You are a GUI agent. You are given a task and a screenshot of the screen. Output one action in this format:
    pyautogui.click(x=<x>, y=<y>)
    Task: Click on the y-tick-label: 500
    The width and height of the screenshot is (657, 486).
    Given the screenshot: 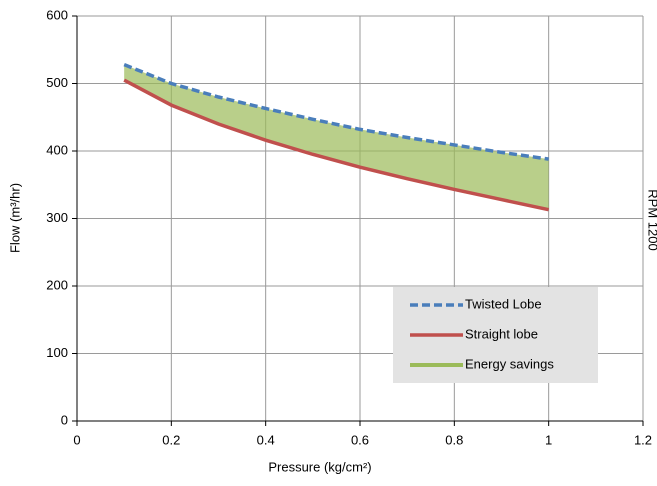 What is the action you would take?
    pyautogui.click(x=57, y=82)
    